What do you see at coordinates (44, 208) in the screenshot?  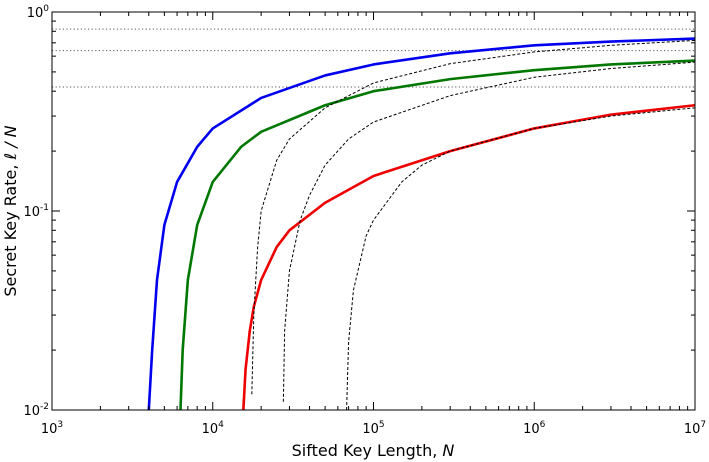 I see `y-tick-label-exponent: -1` at bounding box center [44, 208].